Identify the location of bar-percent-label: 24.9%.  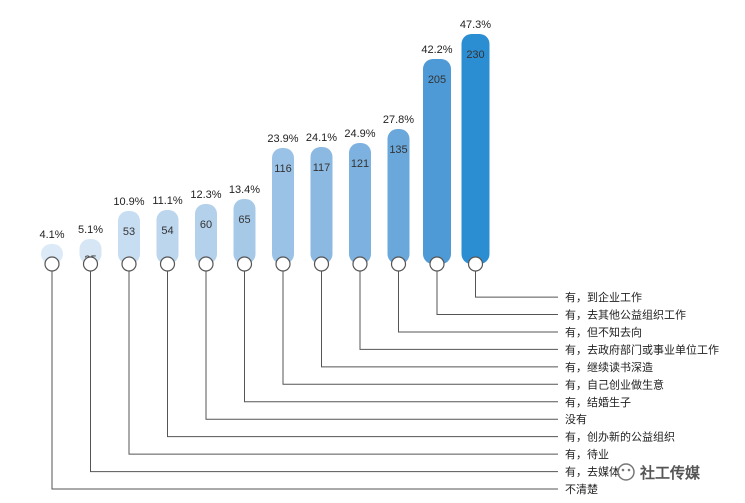
(359, 134).